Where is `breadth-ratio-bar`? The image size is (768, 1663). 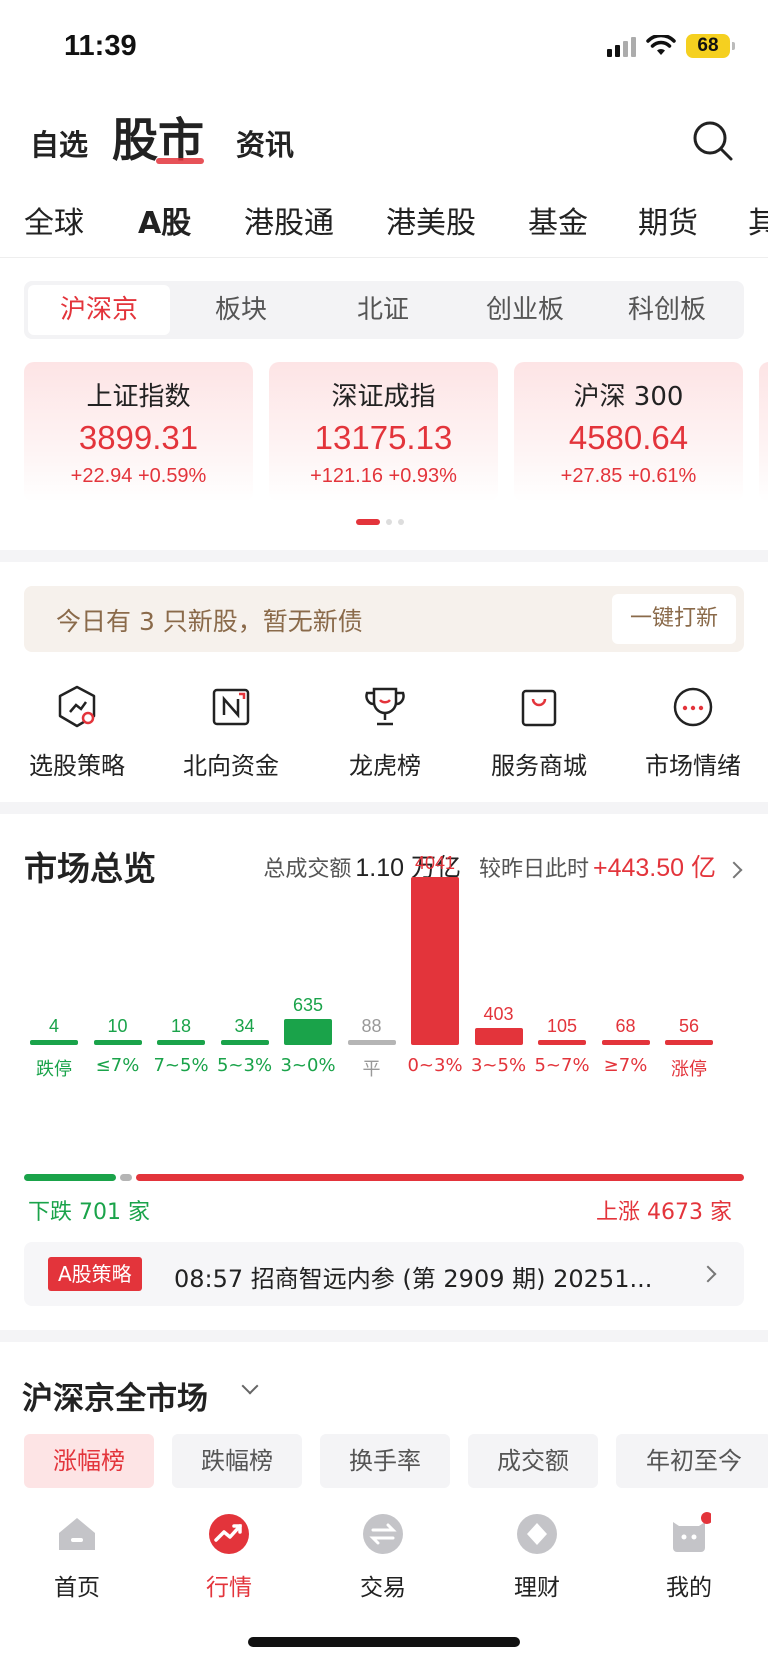 breadth-ratio-bar is located at coordinates (384, 1177).